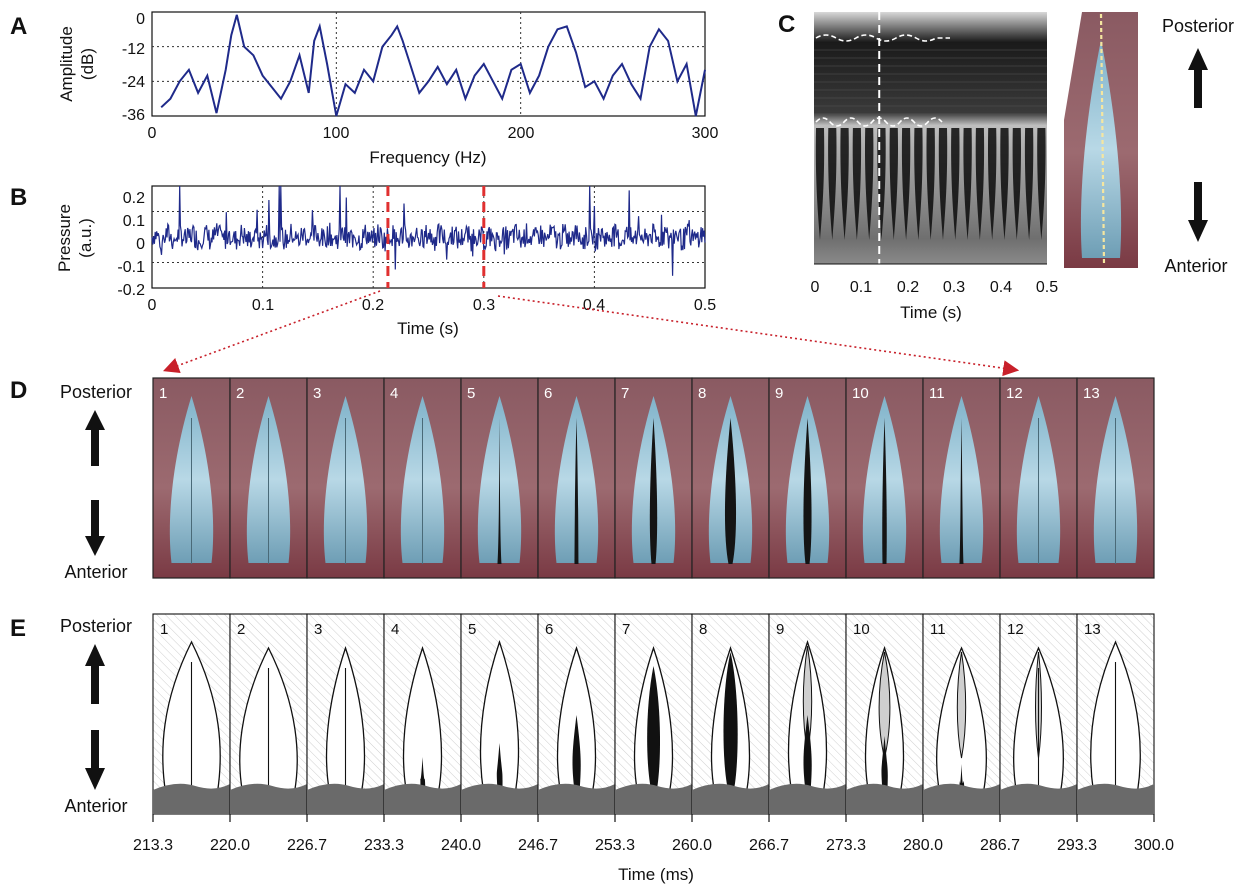 Image resolution: width=1245 pixels, height=886 pixels. I want to click on panel-e-up-arrow, so click(95, 674).